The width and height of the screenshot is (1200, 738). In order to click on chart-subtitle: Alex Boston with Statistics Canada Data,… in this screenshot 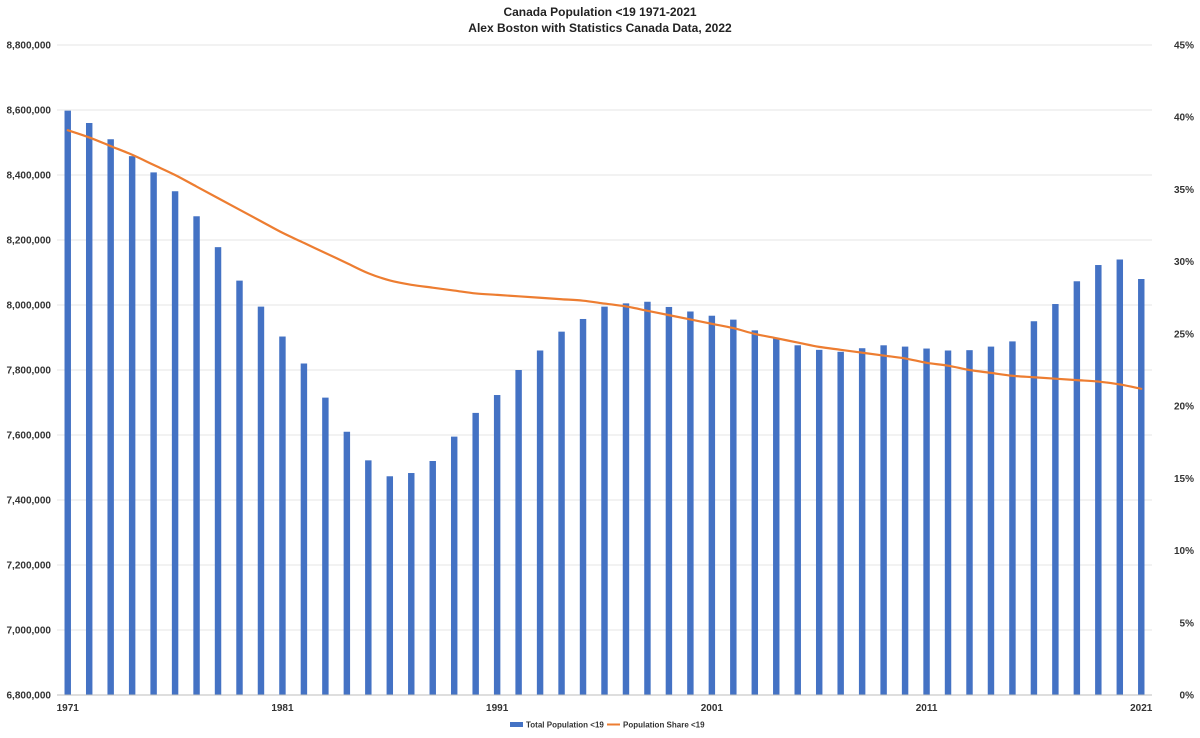, I will do `click(600, 28)`.